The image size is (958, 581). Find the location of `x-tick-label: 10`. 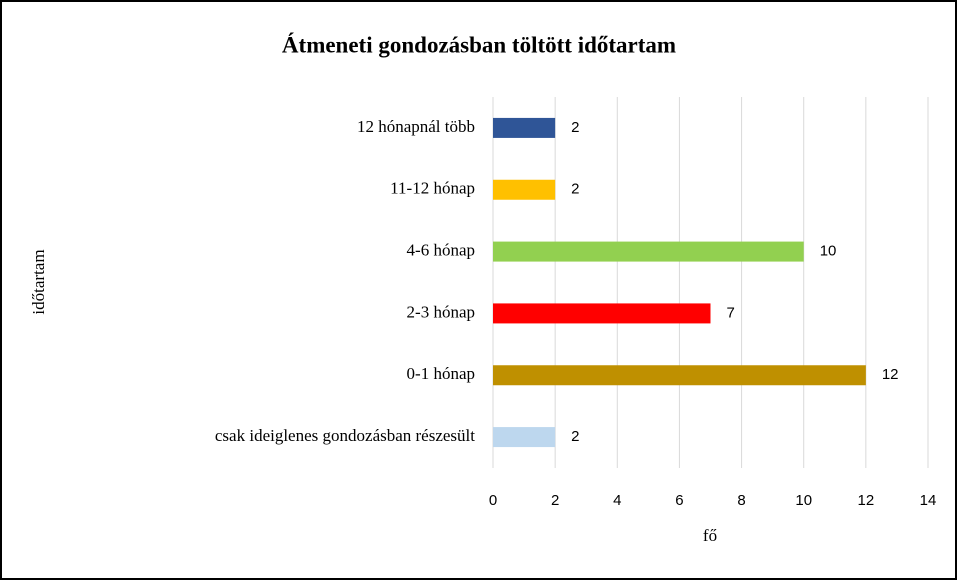

x-tick-label: 10 is located at coordinates (803, 500).